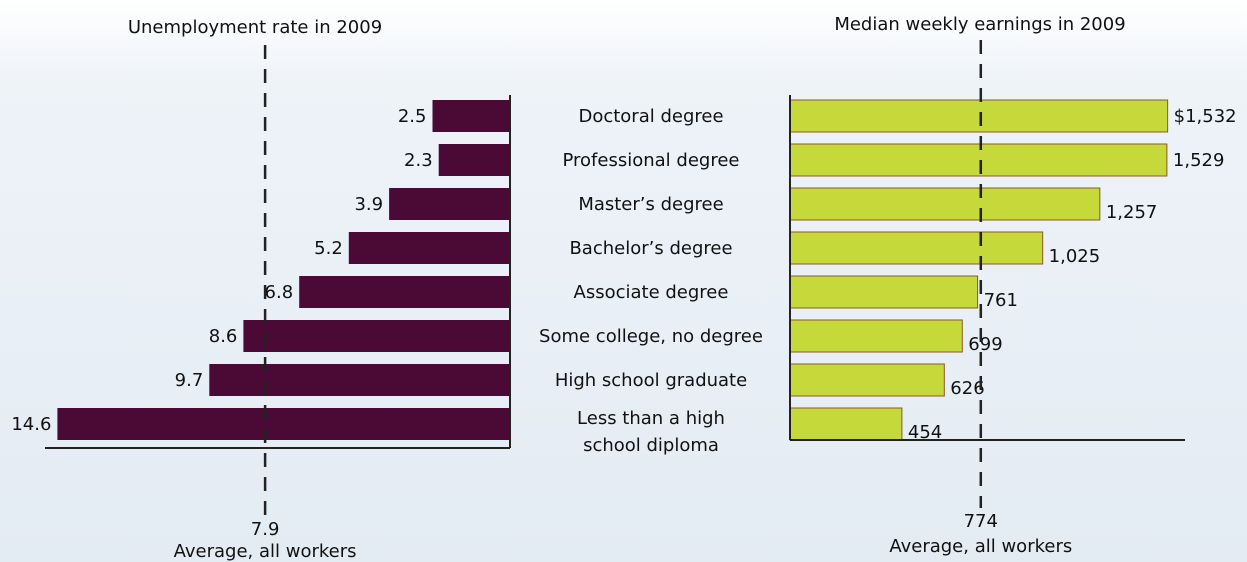 The width and height of the screenshot is (1247, 562). I want to click on value-label: 1,529, so click(1199, 160).